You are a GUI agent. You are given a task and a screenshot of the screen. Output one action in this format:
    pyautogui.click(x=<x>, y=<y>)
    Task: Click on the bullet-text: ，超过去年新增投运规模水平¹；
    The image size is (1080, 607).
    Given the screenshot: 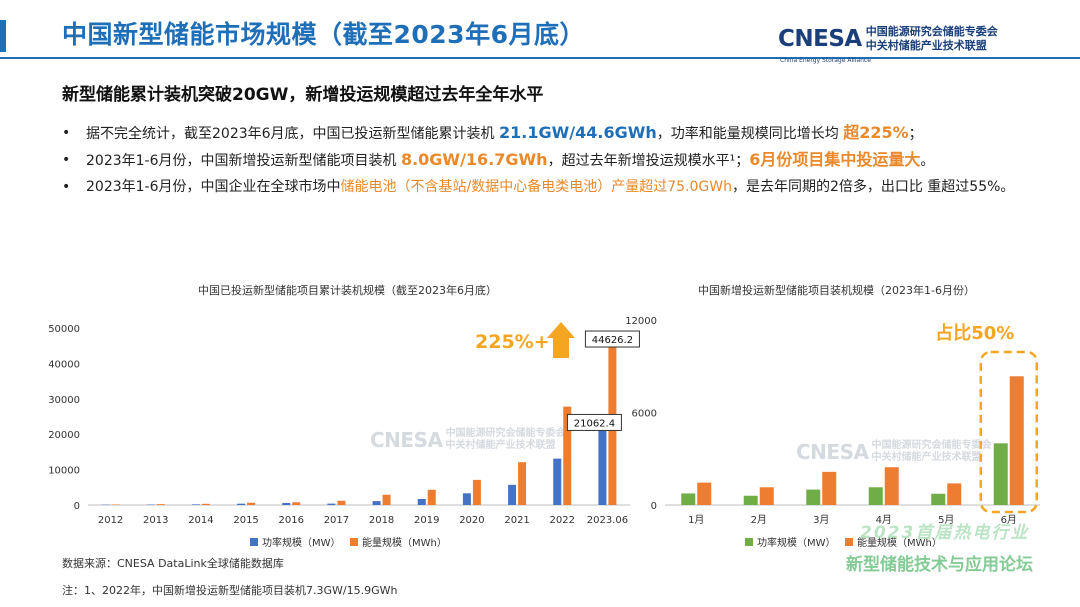 What is the action you would take?
    pyautogui.click(x=648, y=161)
    